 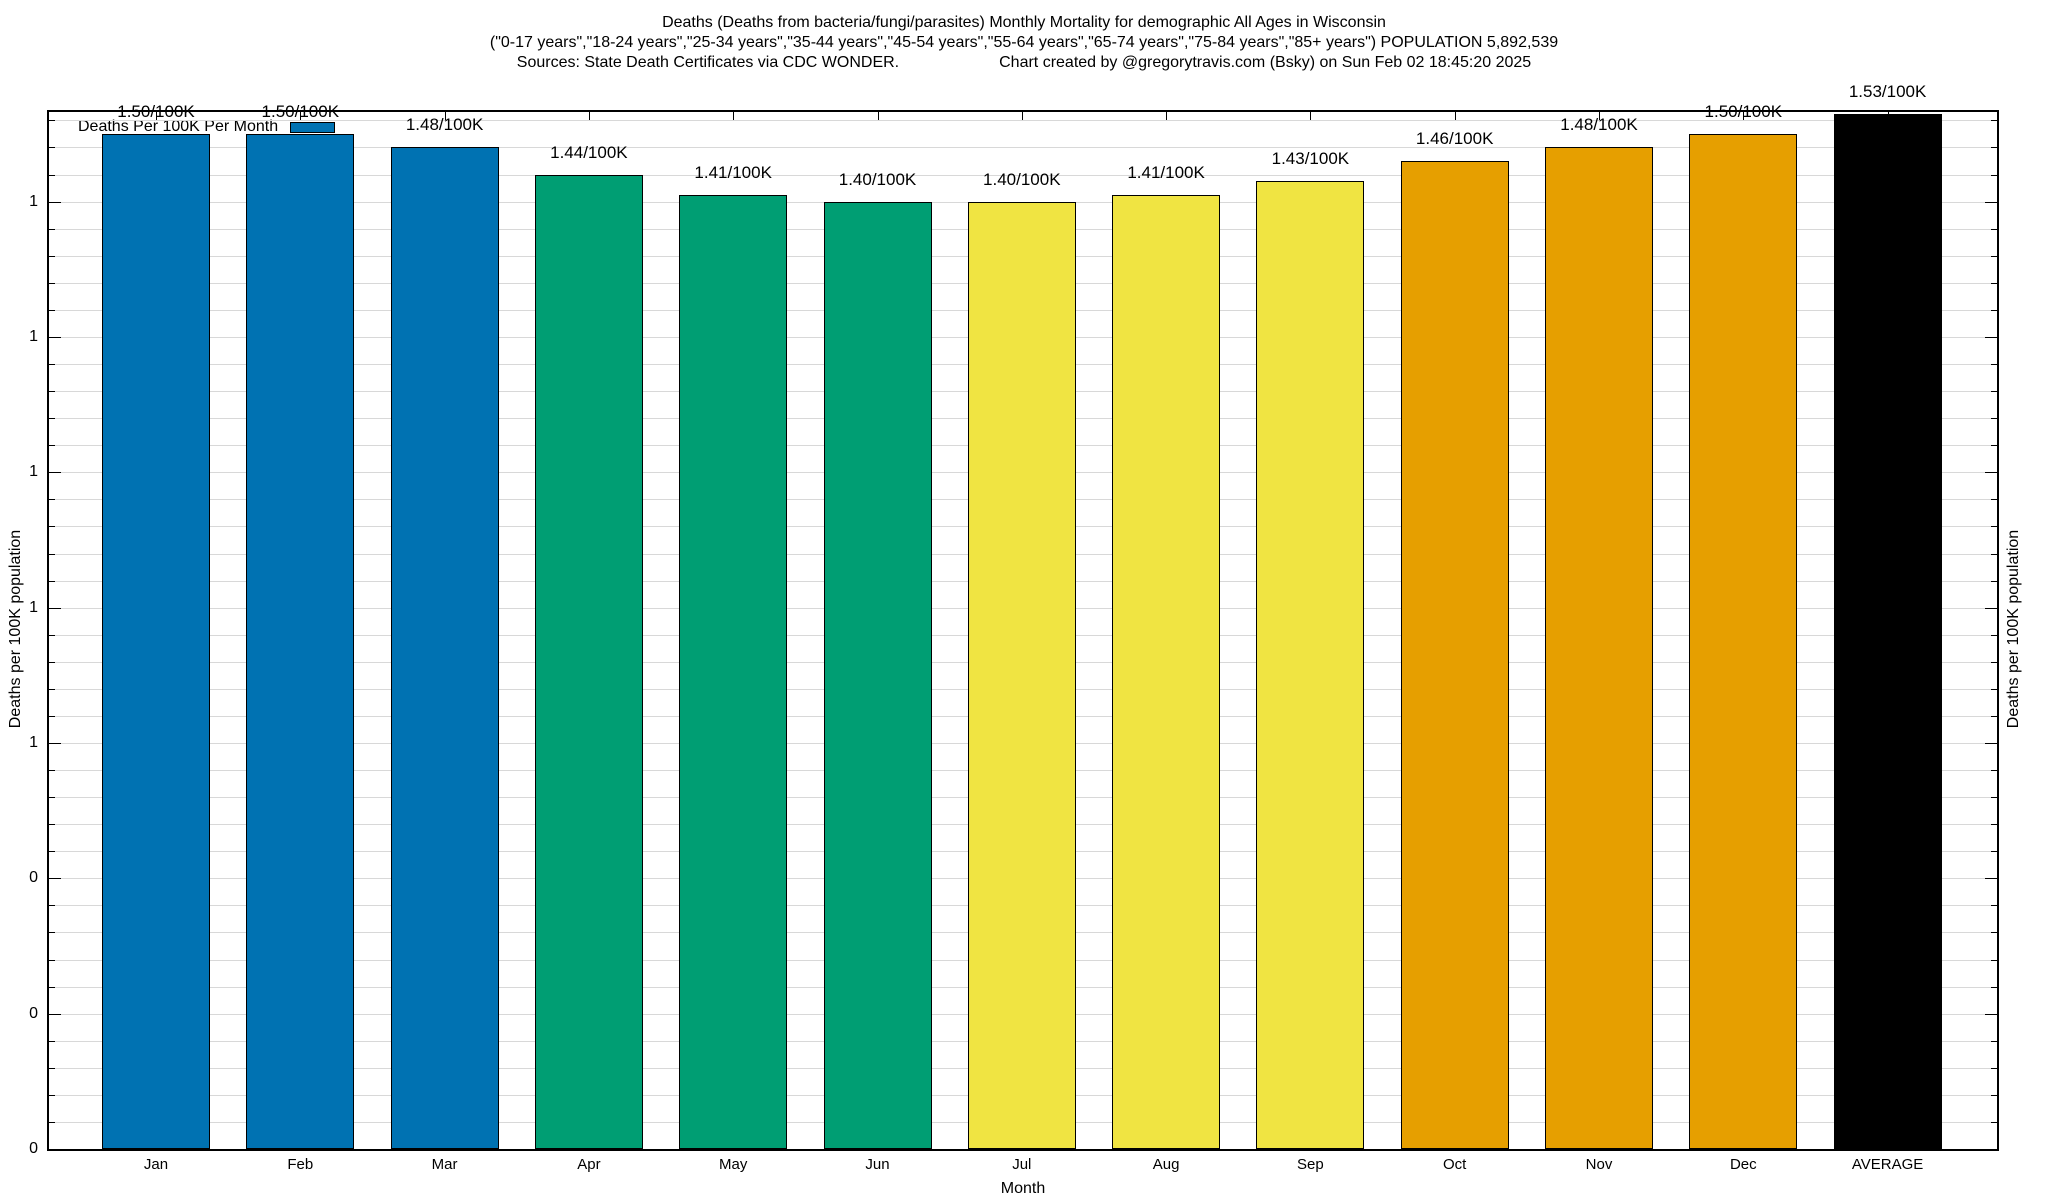 I want to click on bar-apr, so click(x=588, y=662).